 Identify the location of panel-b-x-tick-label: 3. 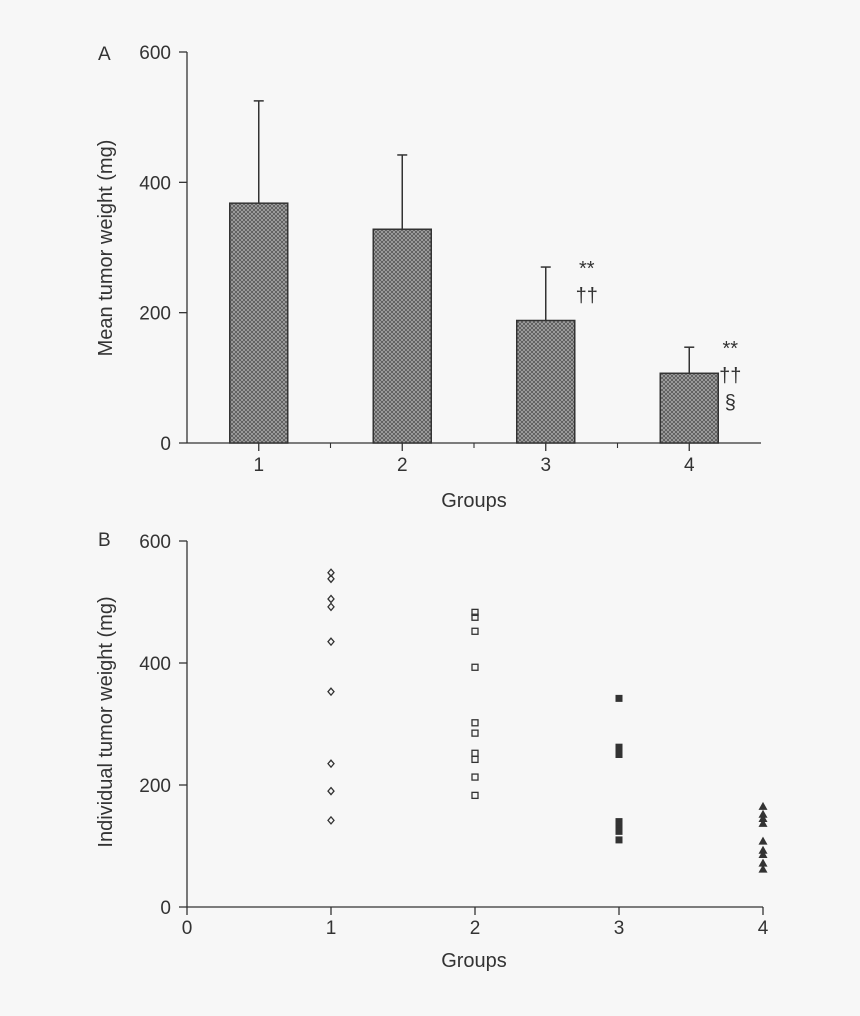
(619, 928).